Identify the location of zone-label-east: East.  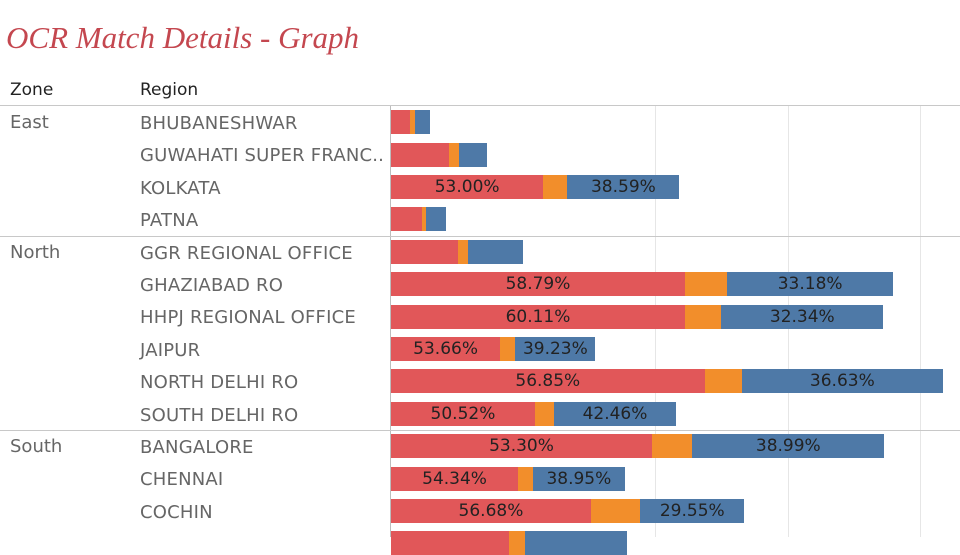
(29, 122).